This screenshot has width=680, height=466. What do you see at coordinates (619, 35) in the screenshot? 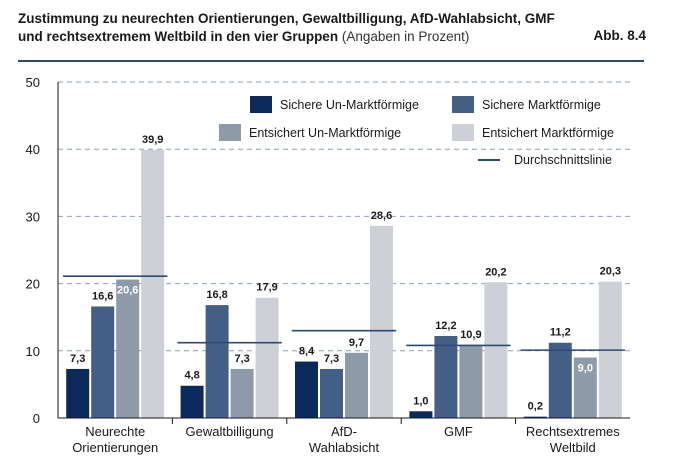
I see `figure-label: Abb. 8.4` at bounding box center [619, 35].